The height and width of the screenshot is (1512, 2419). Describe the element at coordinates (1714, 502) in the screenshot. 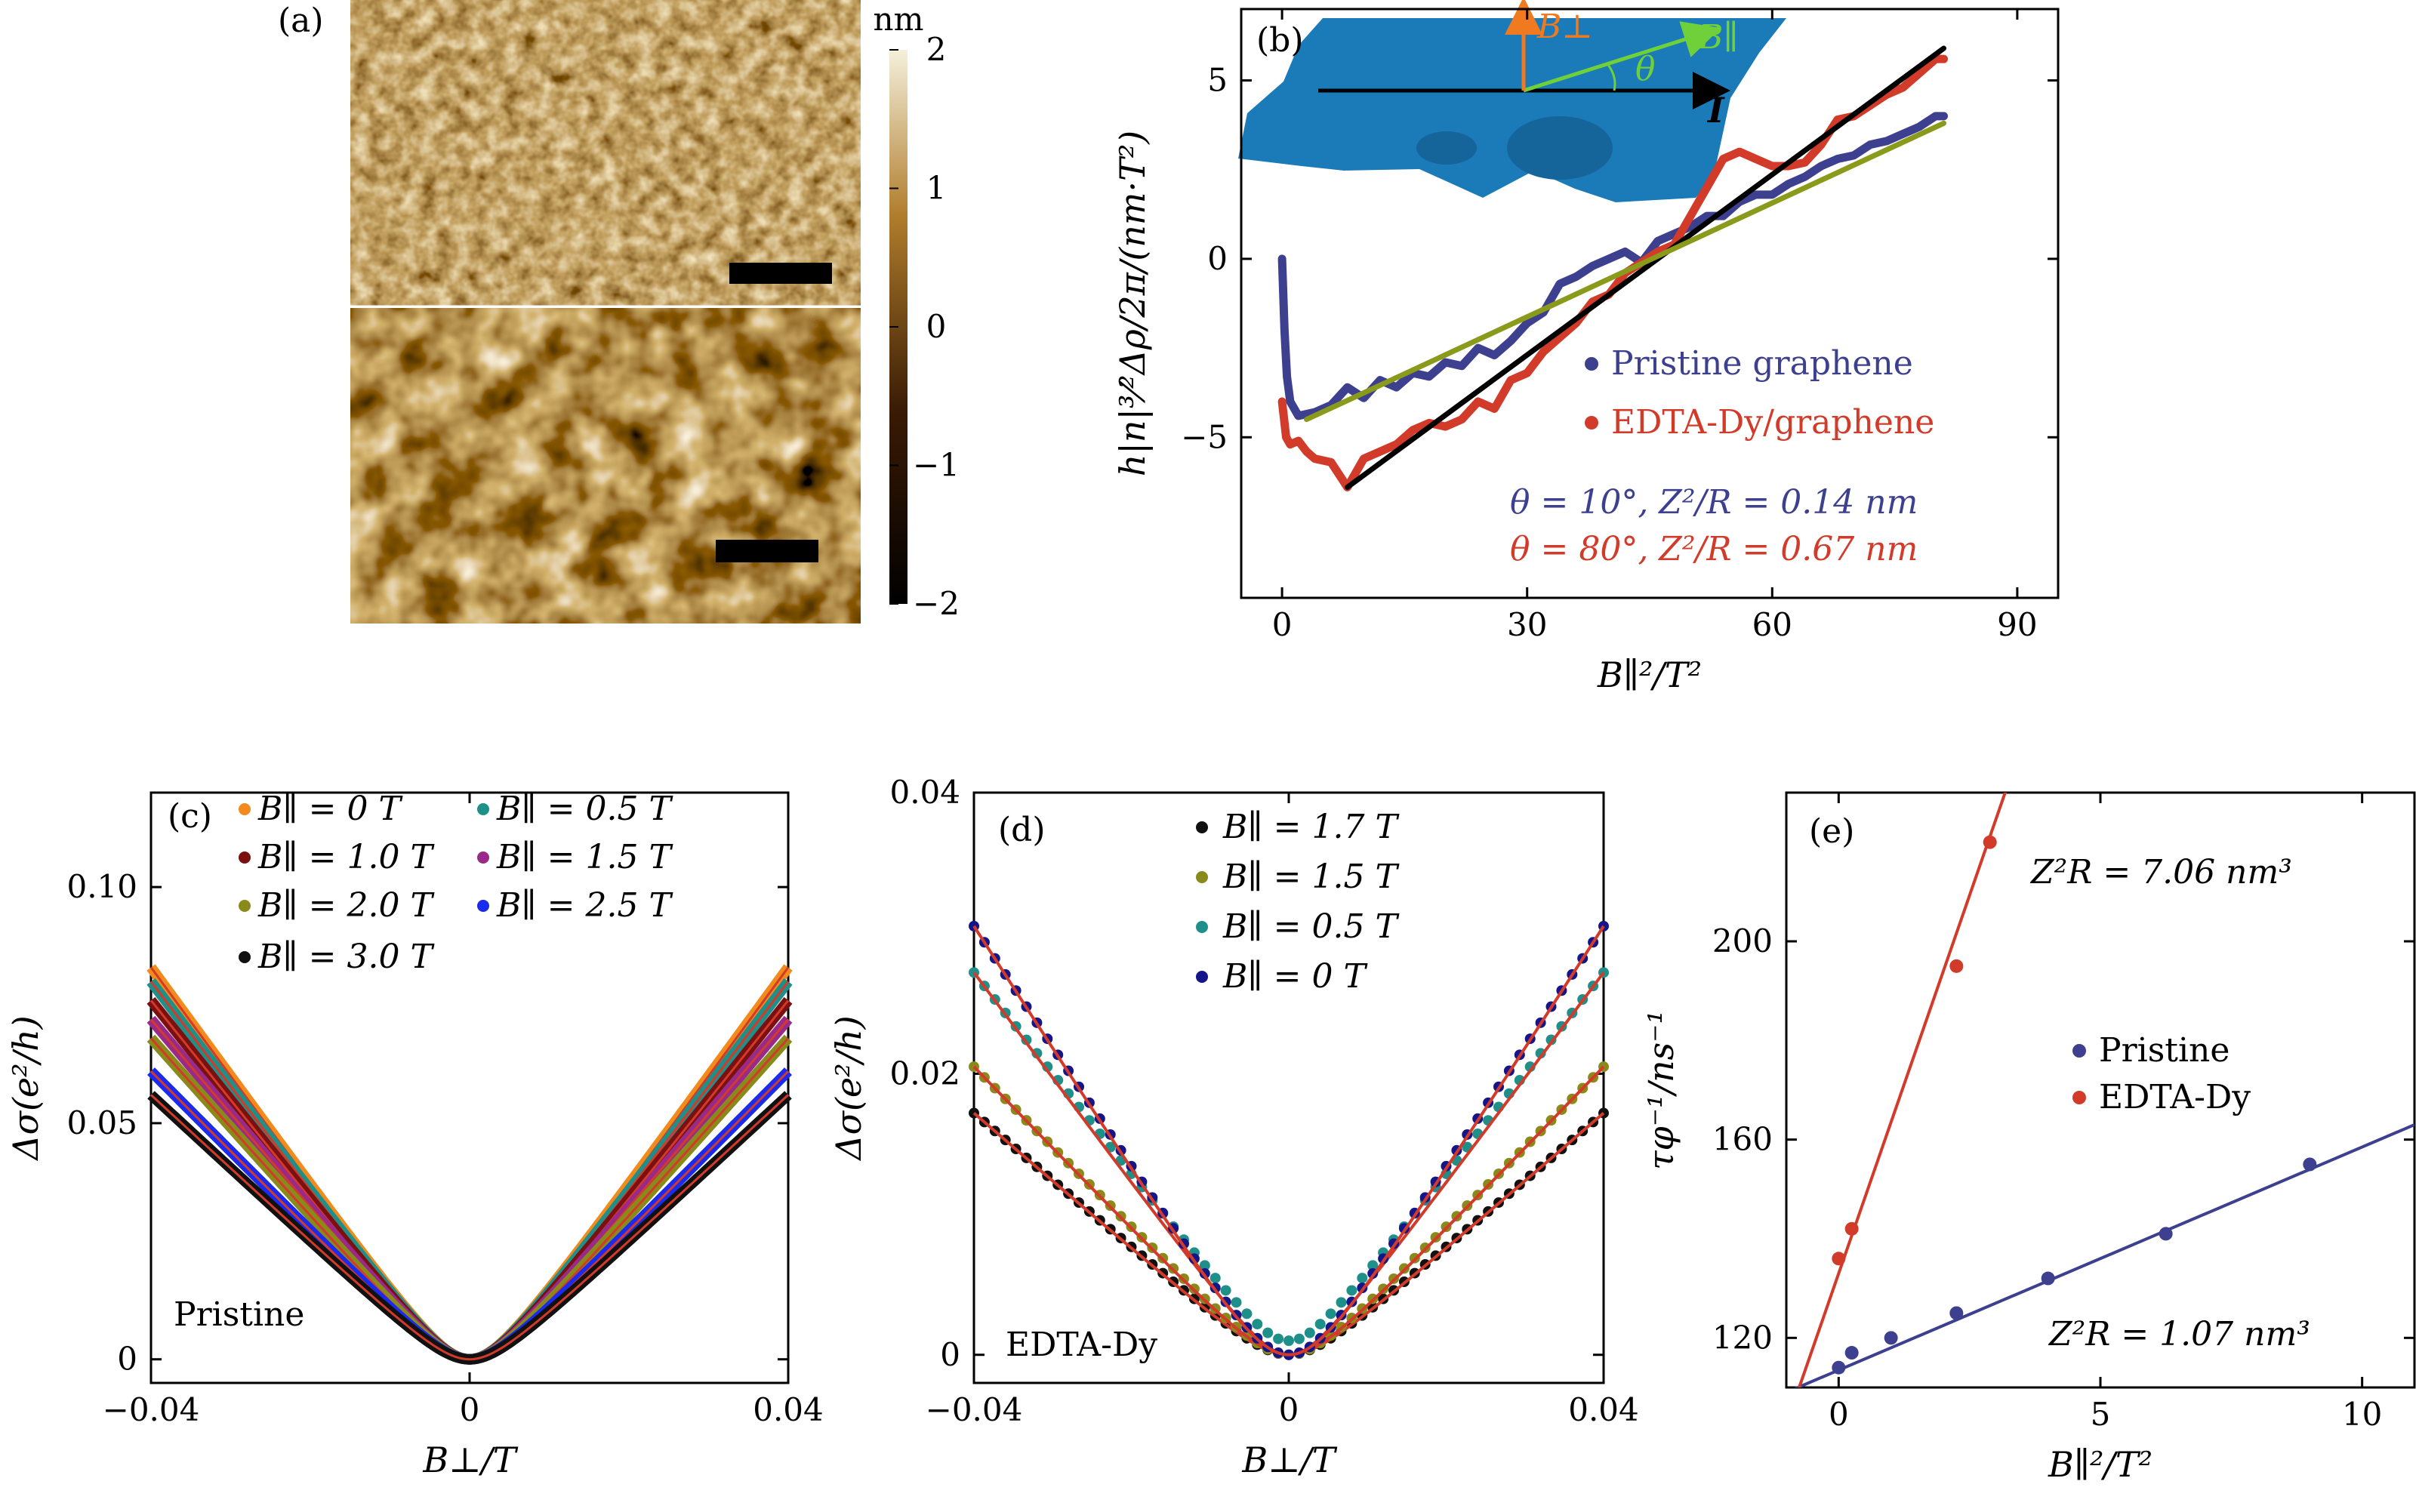

I see `panel-b-annotation-theta10: θ = 10°, Z²/R = 0.14 nm` at that location.